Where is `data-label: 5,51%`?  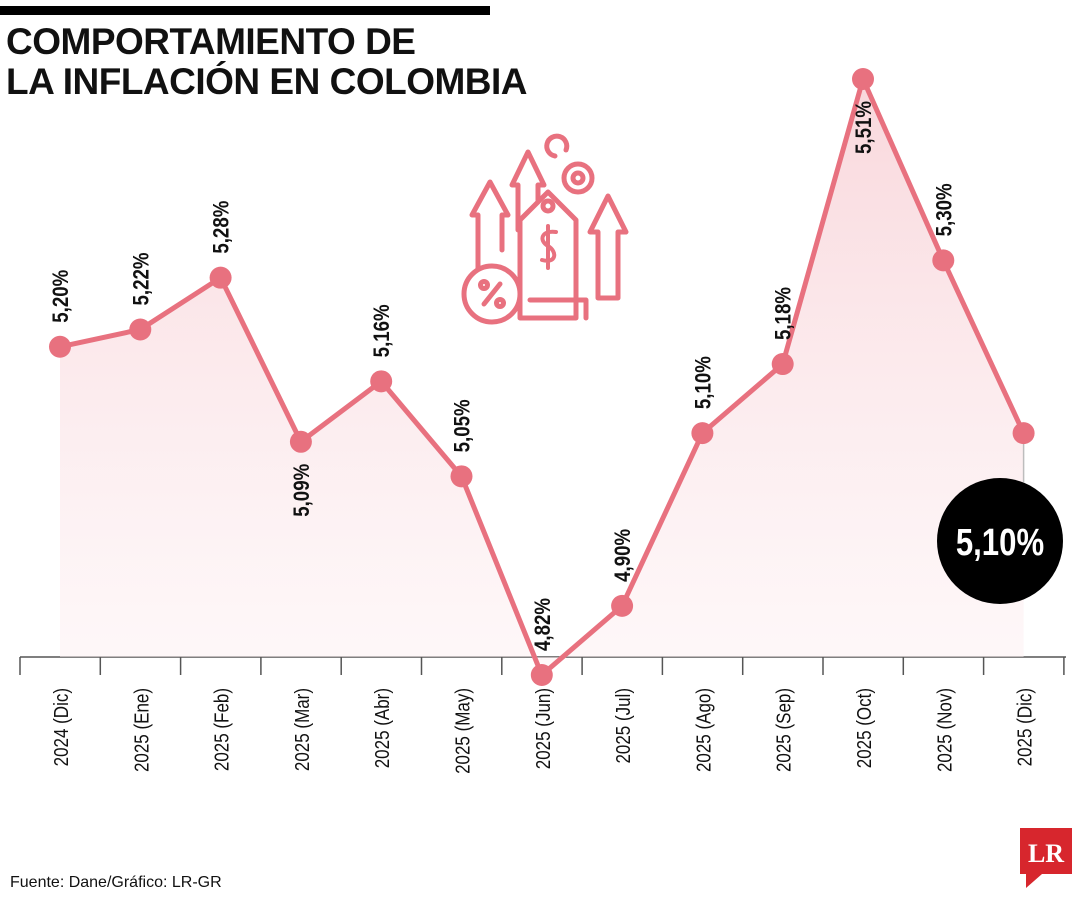 data-label: 5,51% is located at coordinates (865, 127).